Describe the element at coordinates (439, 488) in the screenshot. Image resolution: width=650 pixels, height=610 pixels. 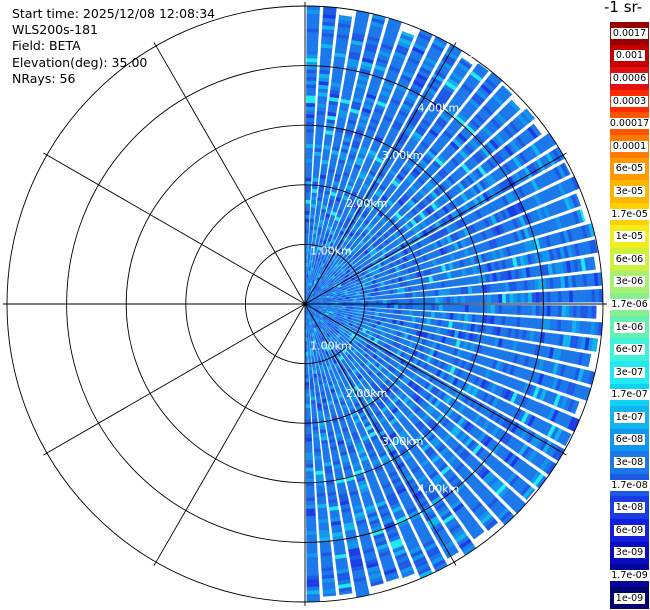
I see `range-ring-label: 4.00km` at that location.